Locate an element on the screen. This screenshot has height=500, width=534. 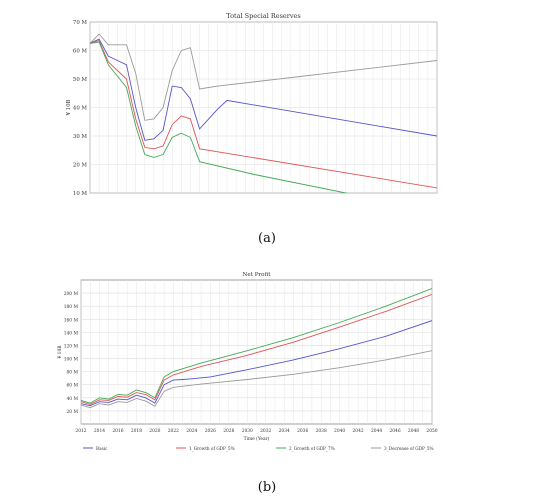
x-tick-label: 2044 is located at coordinates (376, 431).